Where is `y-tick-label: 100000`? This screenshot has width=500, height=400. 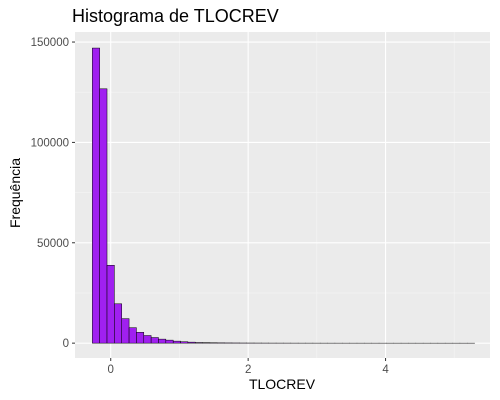
y-tick-label: 100000 is located at coordinates (50, 143).